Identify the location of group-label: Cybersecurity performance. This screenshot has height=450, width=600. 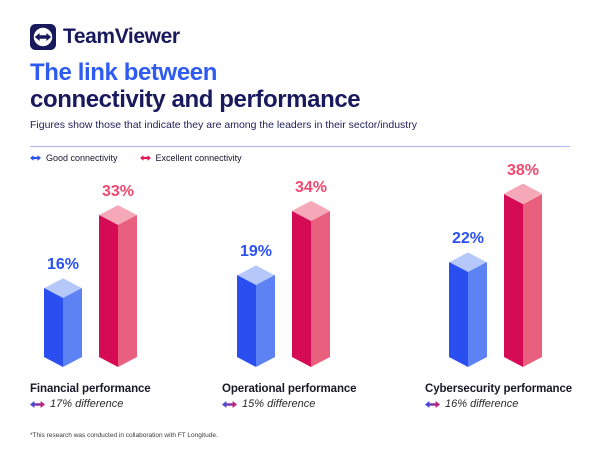
(499, 389).